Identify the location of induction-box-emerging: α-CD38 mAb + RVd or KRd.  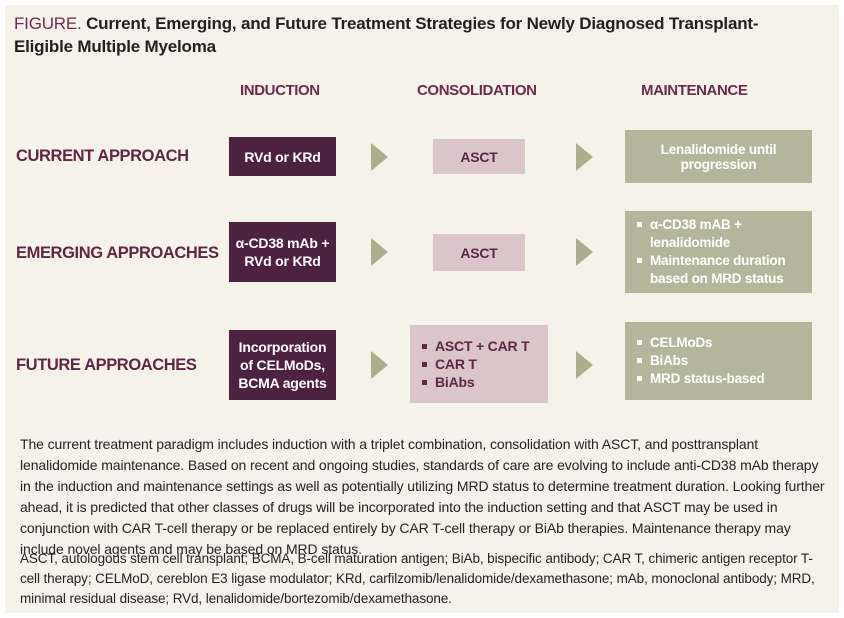
(282, 252).